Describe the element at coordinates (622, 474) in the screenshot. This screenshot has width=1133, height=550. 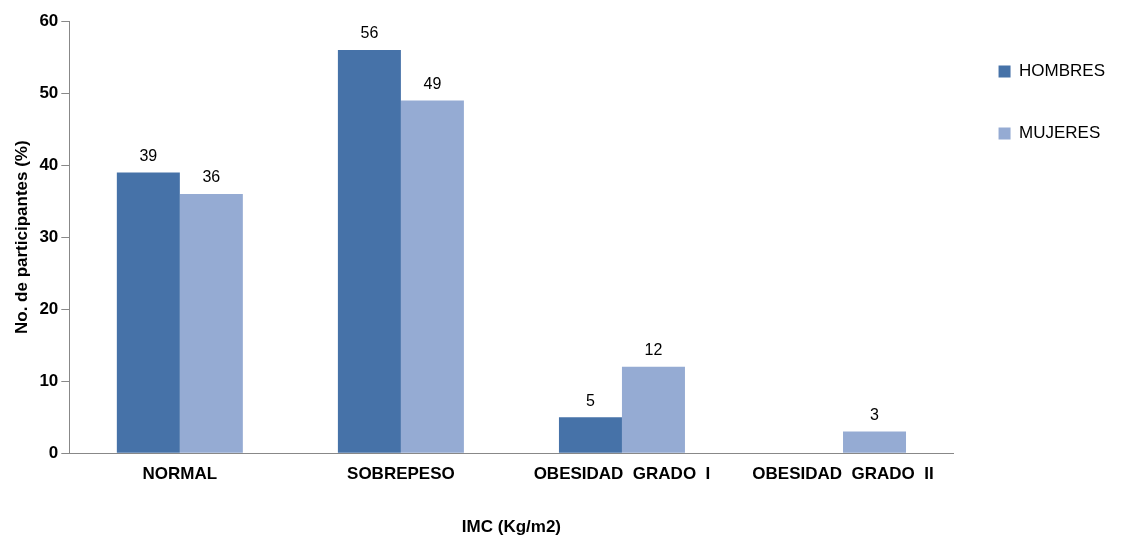
I see `x-tick-label: OBESIDAD GRADO I` at that location.